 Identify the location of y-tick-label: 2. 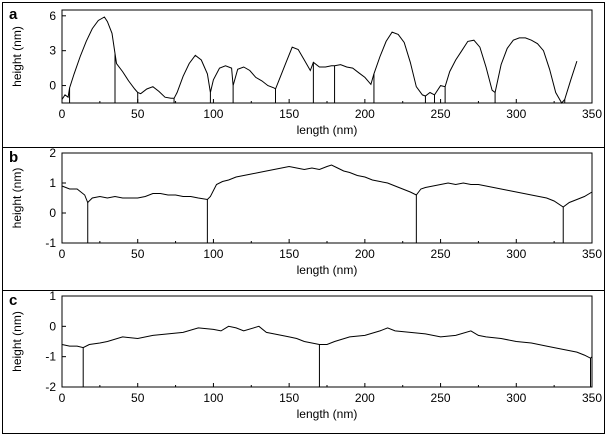
(52, 153).